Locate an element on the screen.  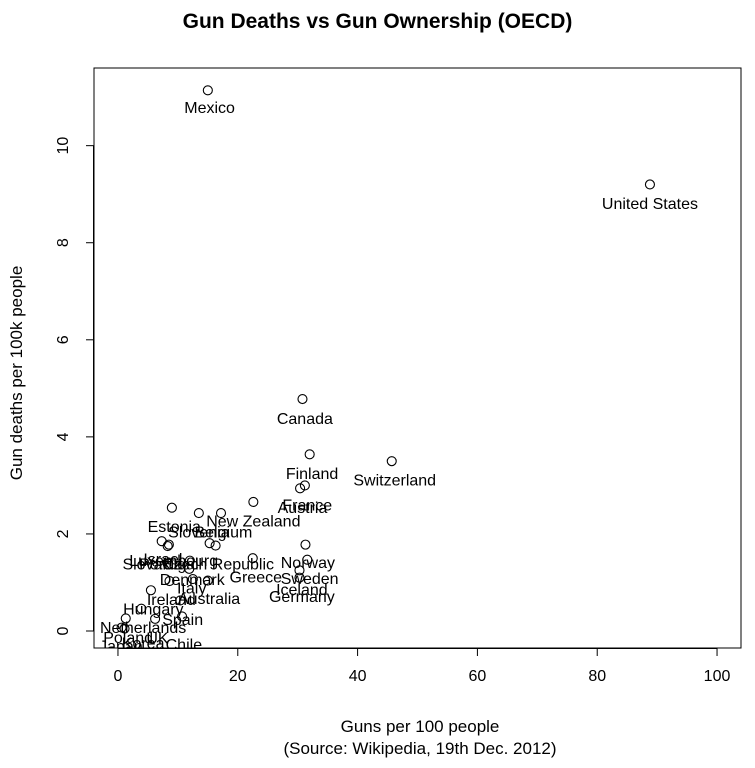
point-label: Slovenia is located at coordinates (198, 533).